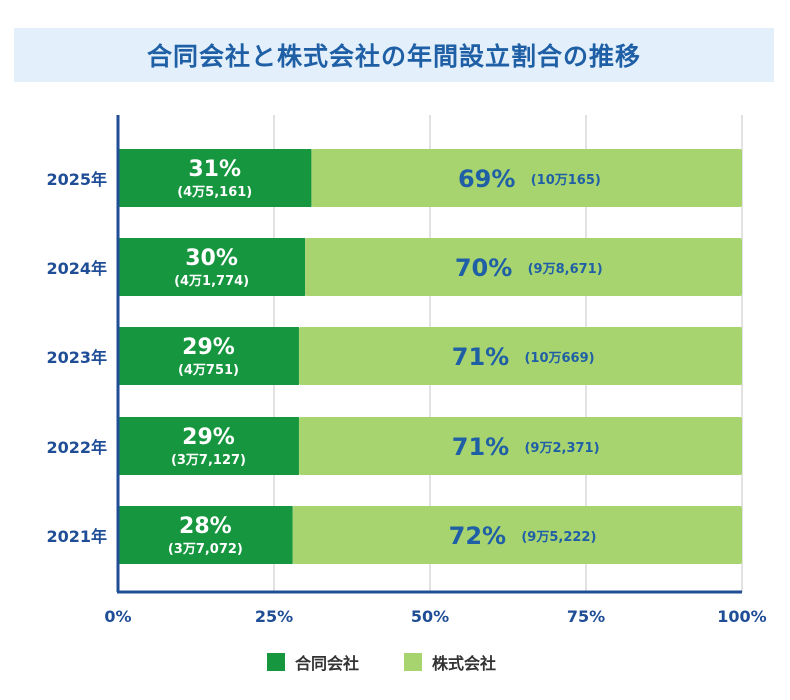 The image size is (790, 700). What do you see at coordinates (76, 357) in the screenshot?
I see `category-label: 2023年` at bounding box center [76, 357].